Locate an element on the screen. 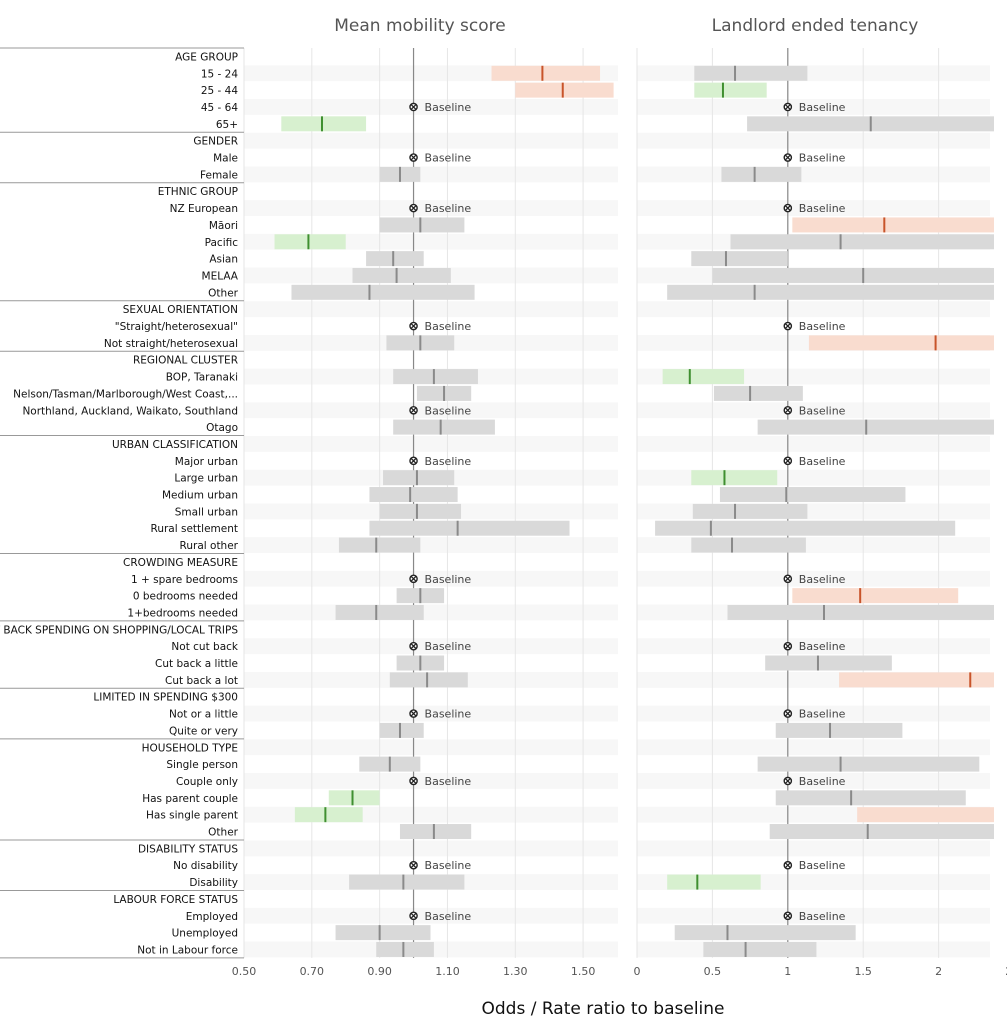 The height and width of the screenshot is (1024, 1007). group-header-disability-status: DISABILITY STATUS is located at coordinates (188, 849).